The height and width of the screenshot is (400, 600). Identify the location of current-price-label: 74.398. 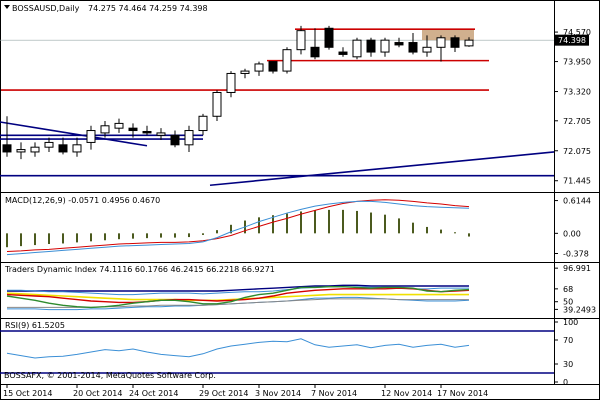
(572, 40).